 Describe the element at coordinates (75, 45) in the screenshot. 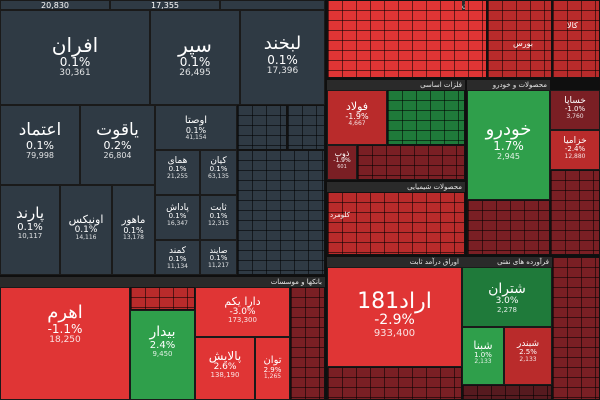

I see `tile-afran-name: افران` at that location.